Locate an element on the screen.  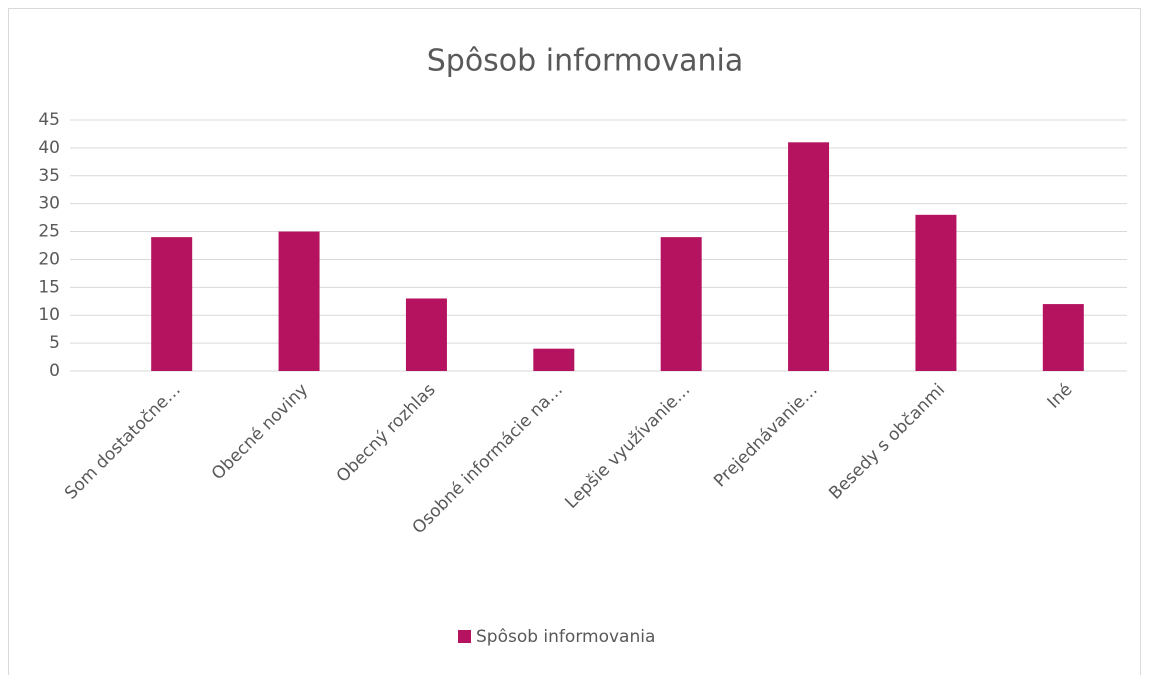
x-tick-label: Besedy s občanmi is located at coordinates (887, 442).